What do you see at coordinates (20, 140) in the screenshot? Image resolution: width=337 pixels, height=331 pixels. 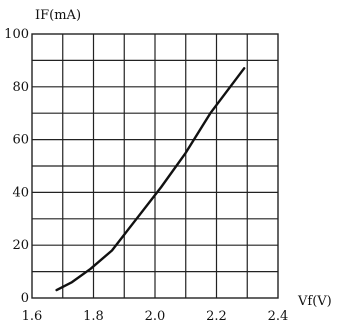 I see `y-tick-label-60: 60` at bounding box center [20, 140].